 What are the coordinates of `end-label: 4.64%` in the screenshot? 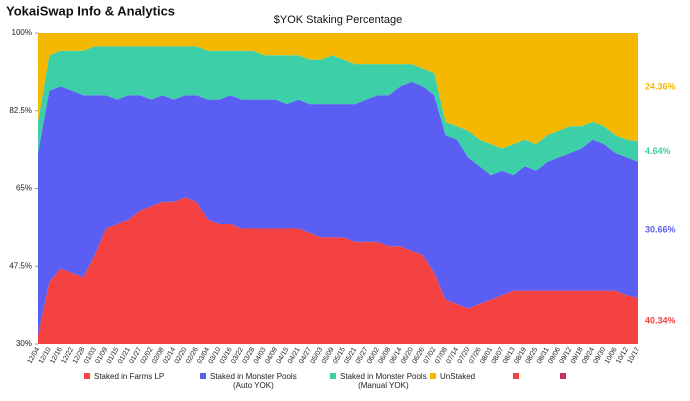 It's located at (658, 151).